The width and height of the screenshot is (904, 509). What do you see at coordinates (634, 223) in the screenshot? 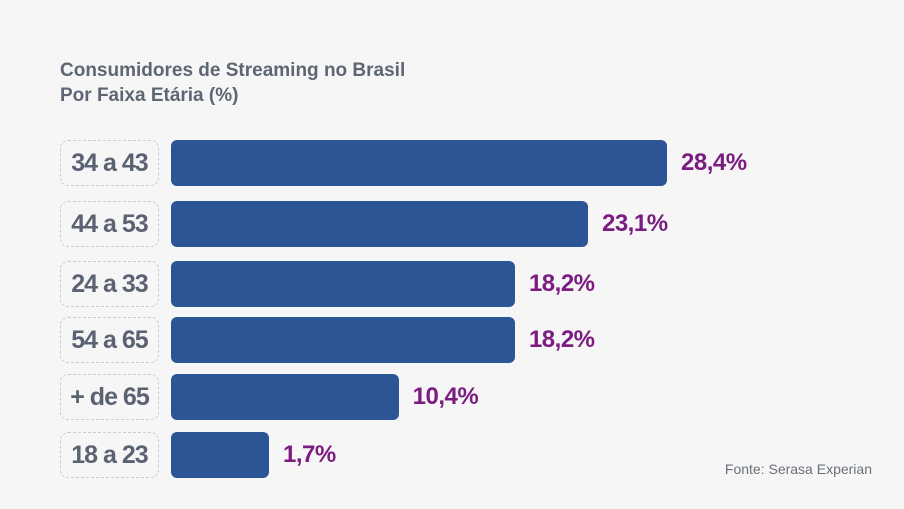
I see `value-label: 23,1%` at bounding box center [634, 223].